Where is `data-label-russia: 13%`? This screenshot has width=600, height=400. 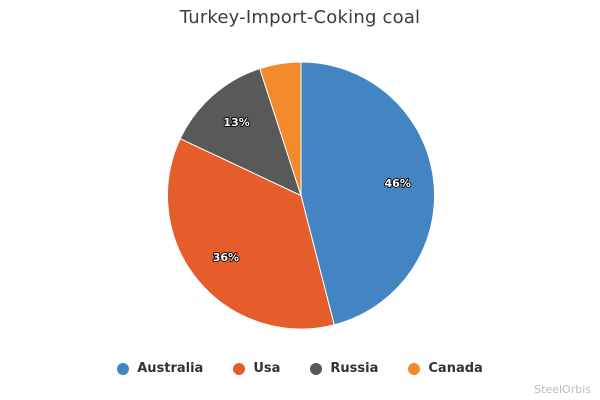 data-label-russia: 13% is located at coordinates (236, 122).